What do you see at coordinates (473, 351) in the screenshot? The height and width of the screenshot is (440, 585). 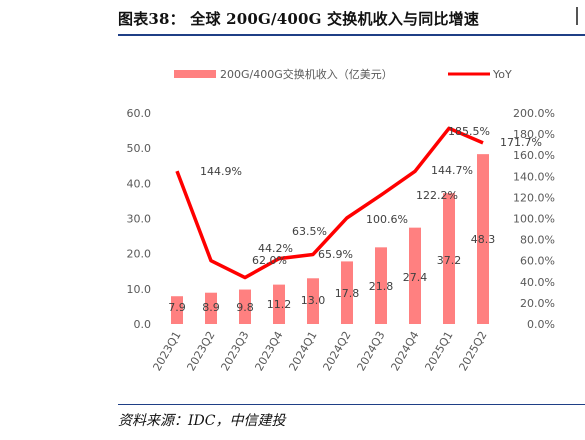 I see `x-axis-tick: 2025Q2` at bounding box center [473, 351].